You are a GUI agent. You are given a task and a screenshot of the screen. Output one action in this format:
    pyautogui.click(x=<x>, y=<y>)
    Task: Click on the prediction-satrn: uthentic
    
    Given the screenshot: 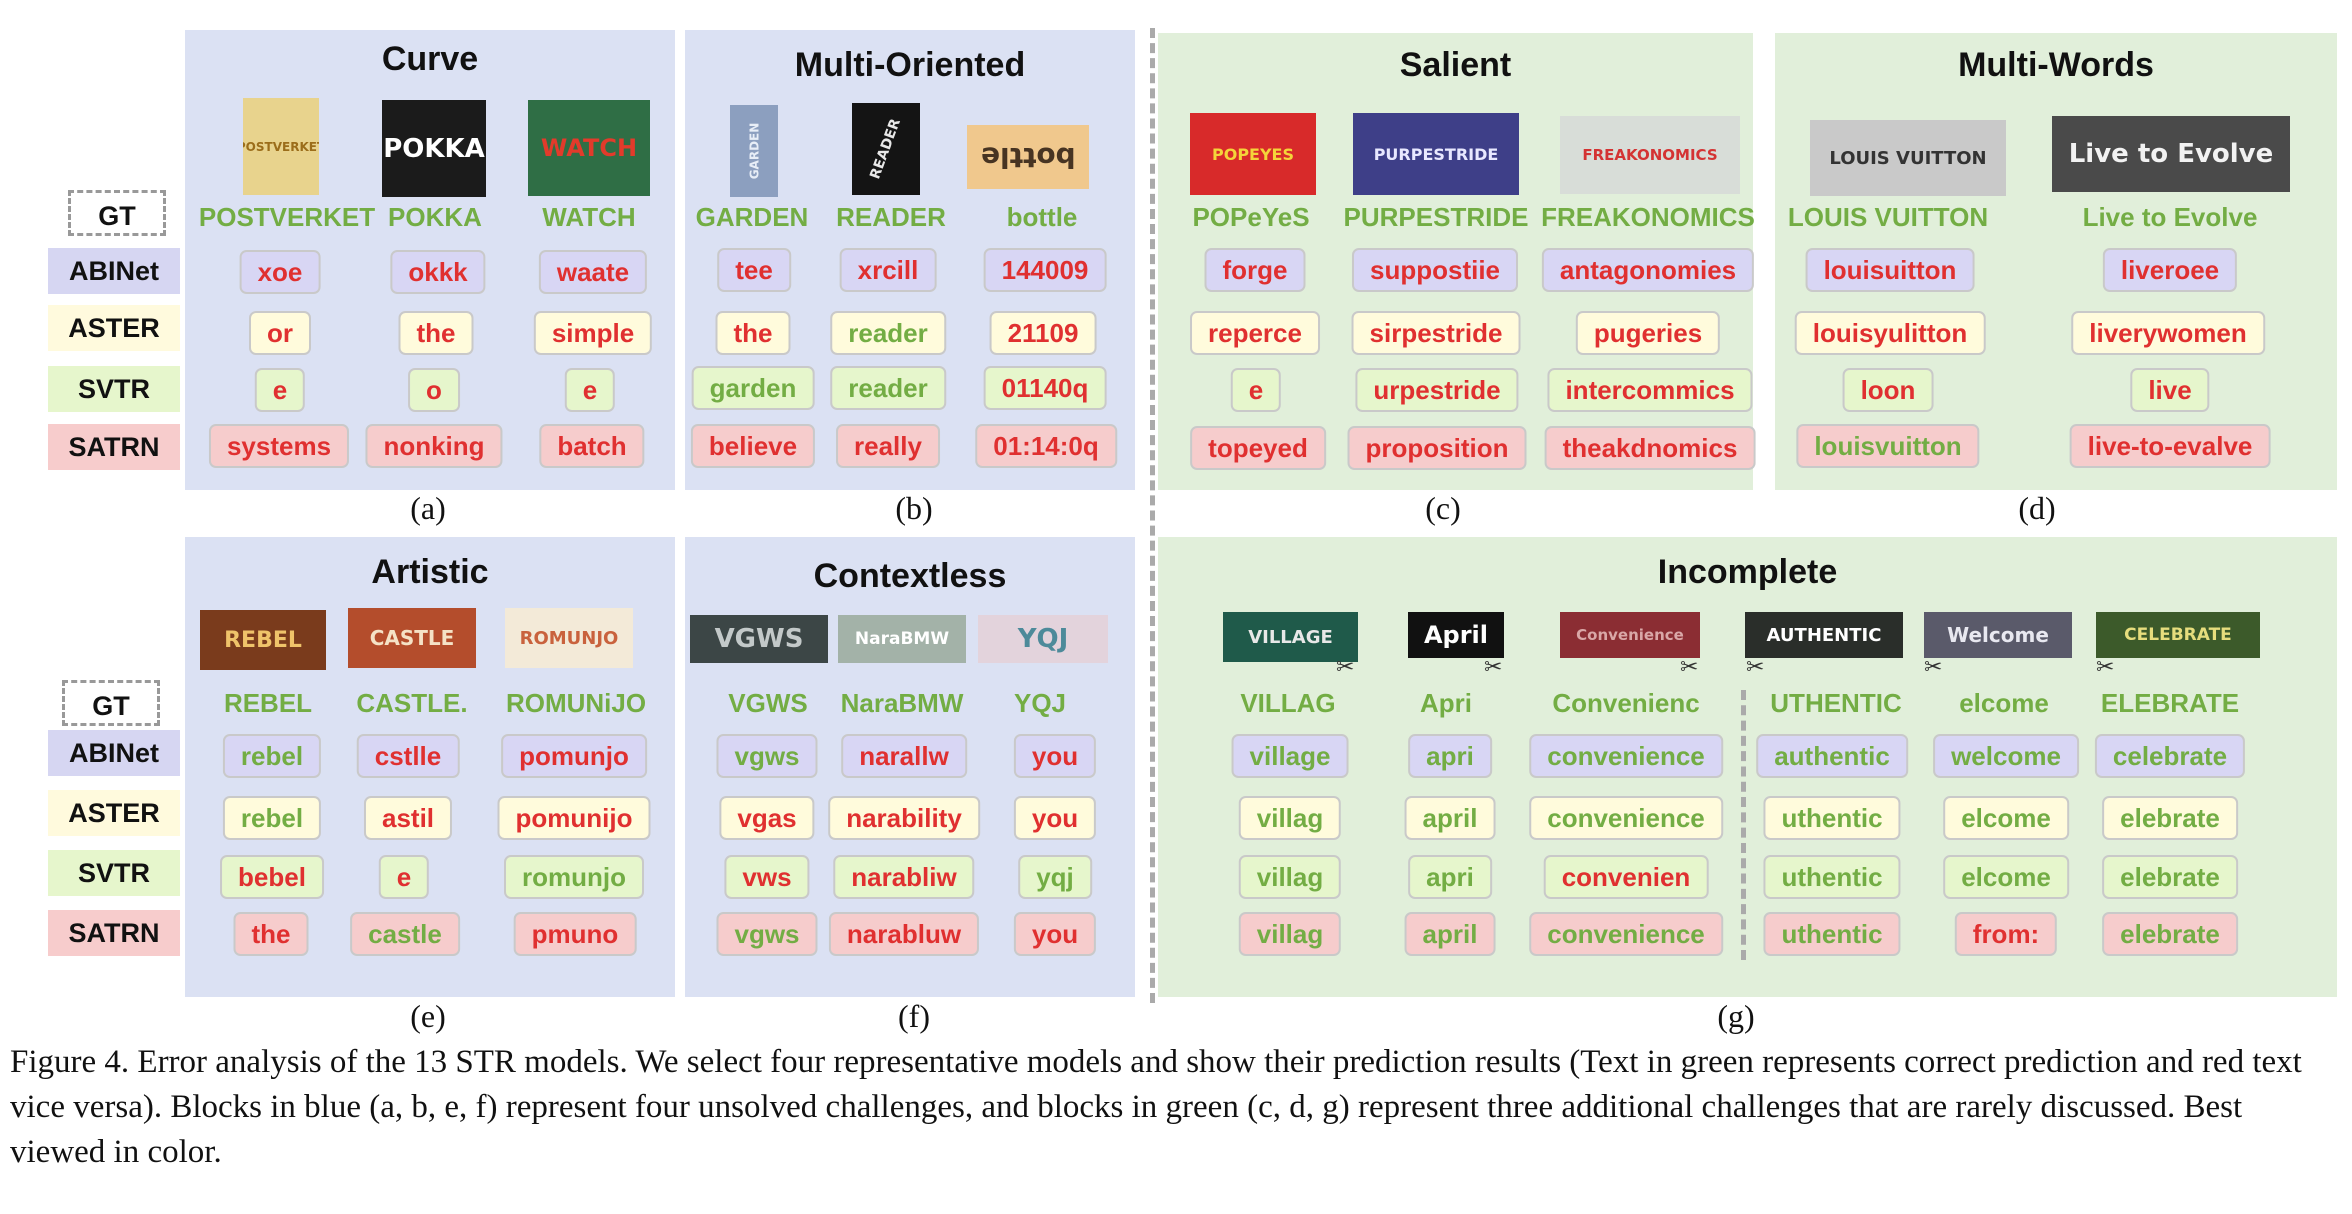 What is the action you would take?
    pyautogui.click(x=1832, y=934)
    